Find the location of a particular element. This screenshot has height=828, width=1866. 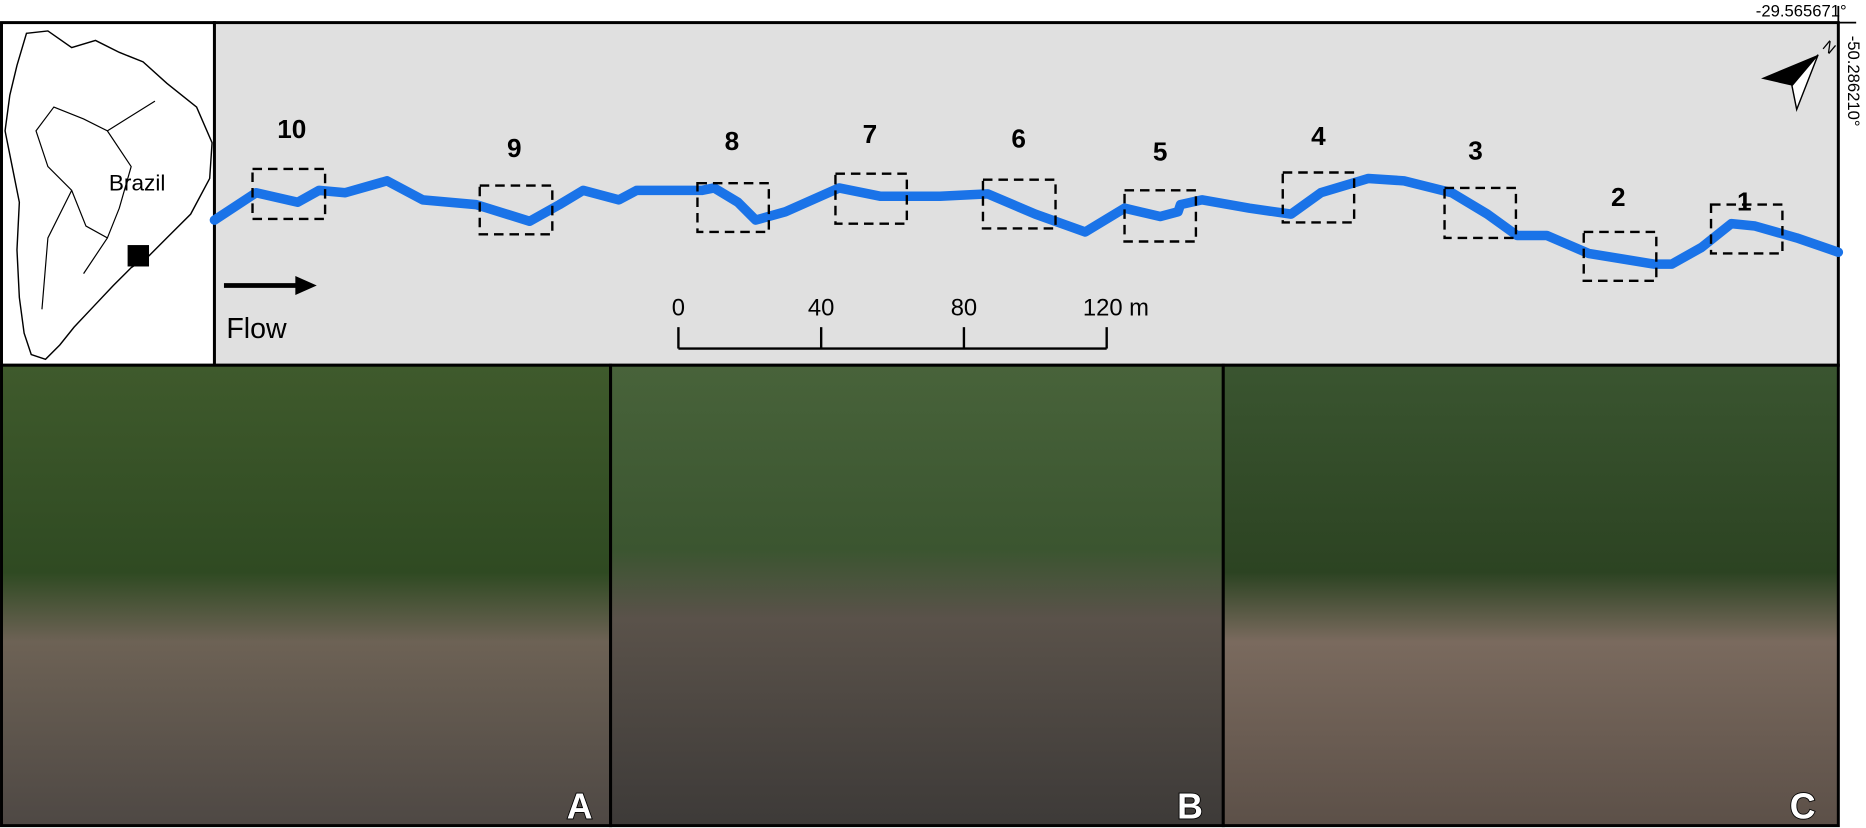

inset-continent is located at coordinates (108, 195).